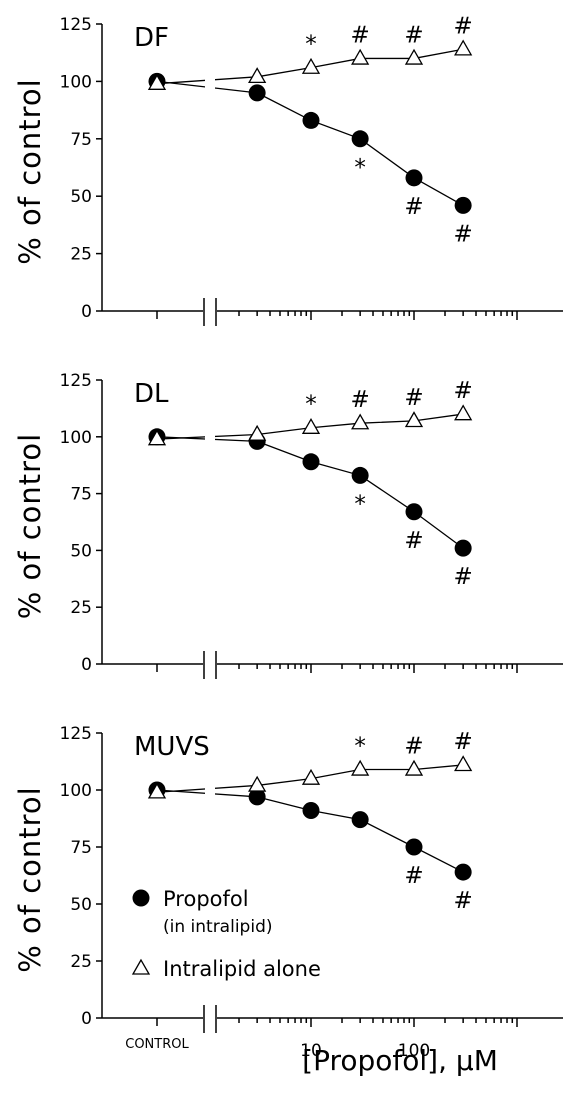 This screenshot has width=568, height=1097. I want to click on x-tick-label: 10, so click(311, 1051).